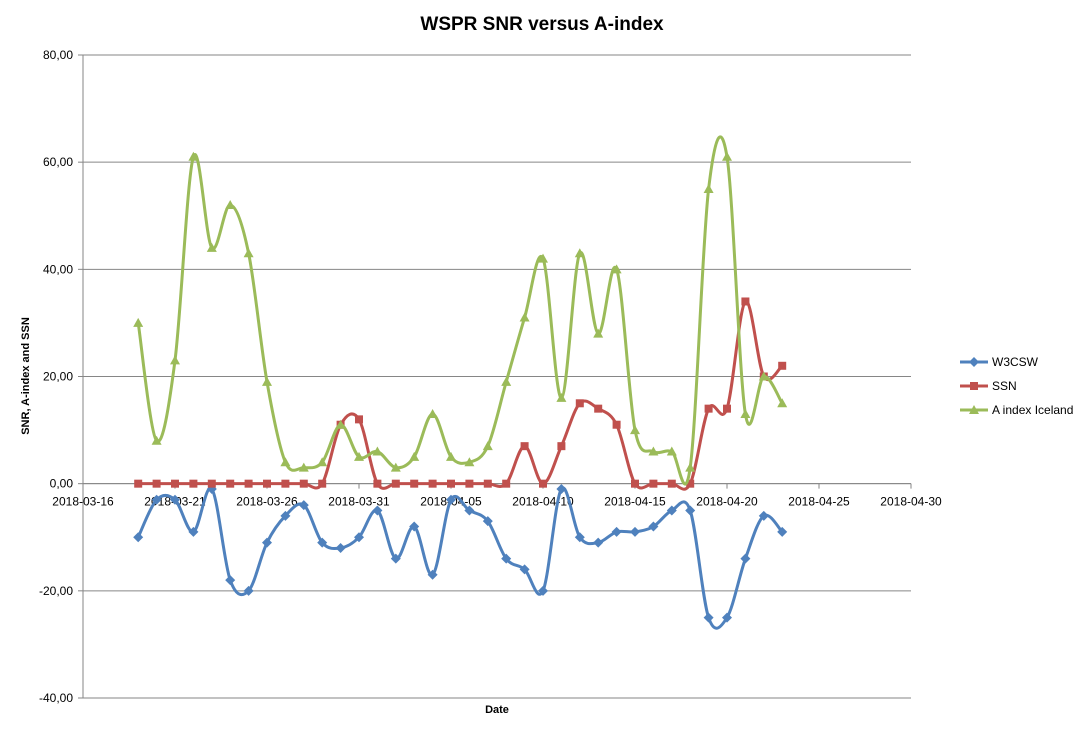  I want to click on x-tick-label: 2018-03-26, so click(267, 502).